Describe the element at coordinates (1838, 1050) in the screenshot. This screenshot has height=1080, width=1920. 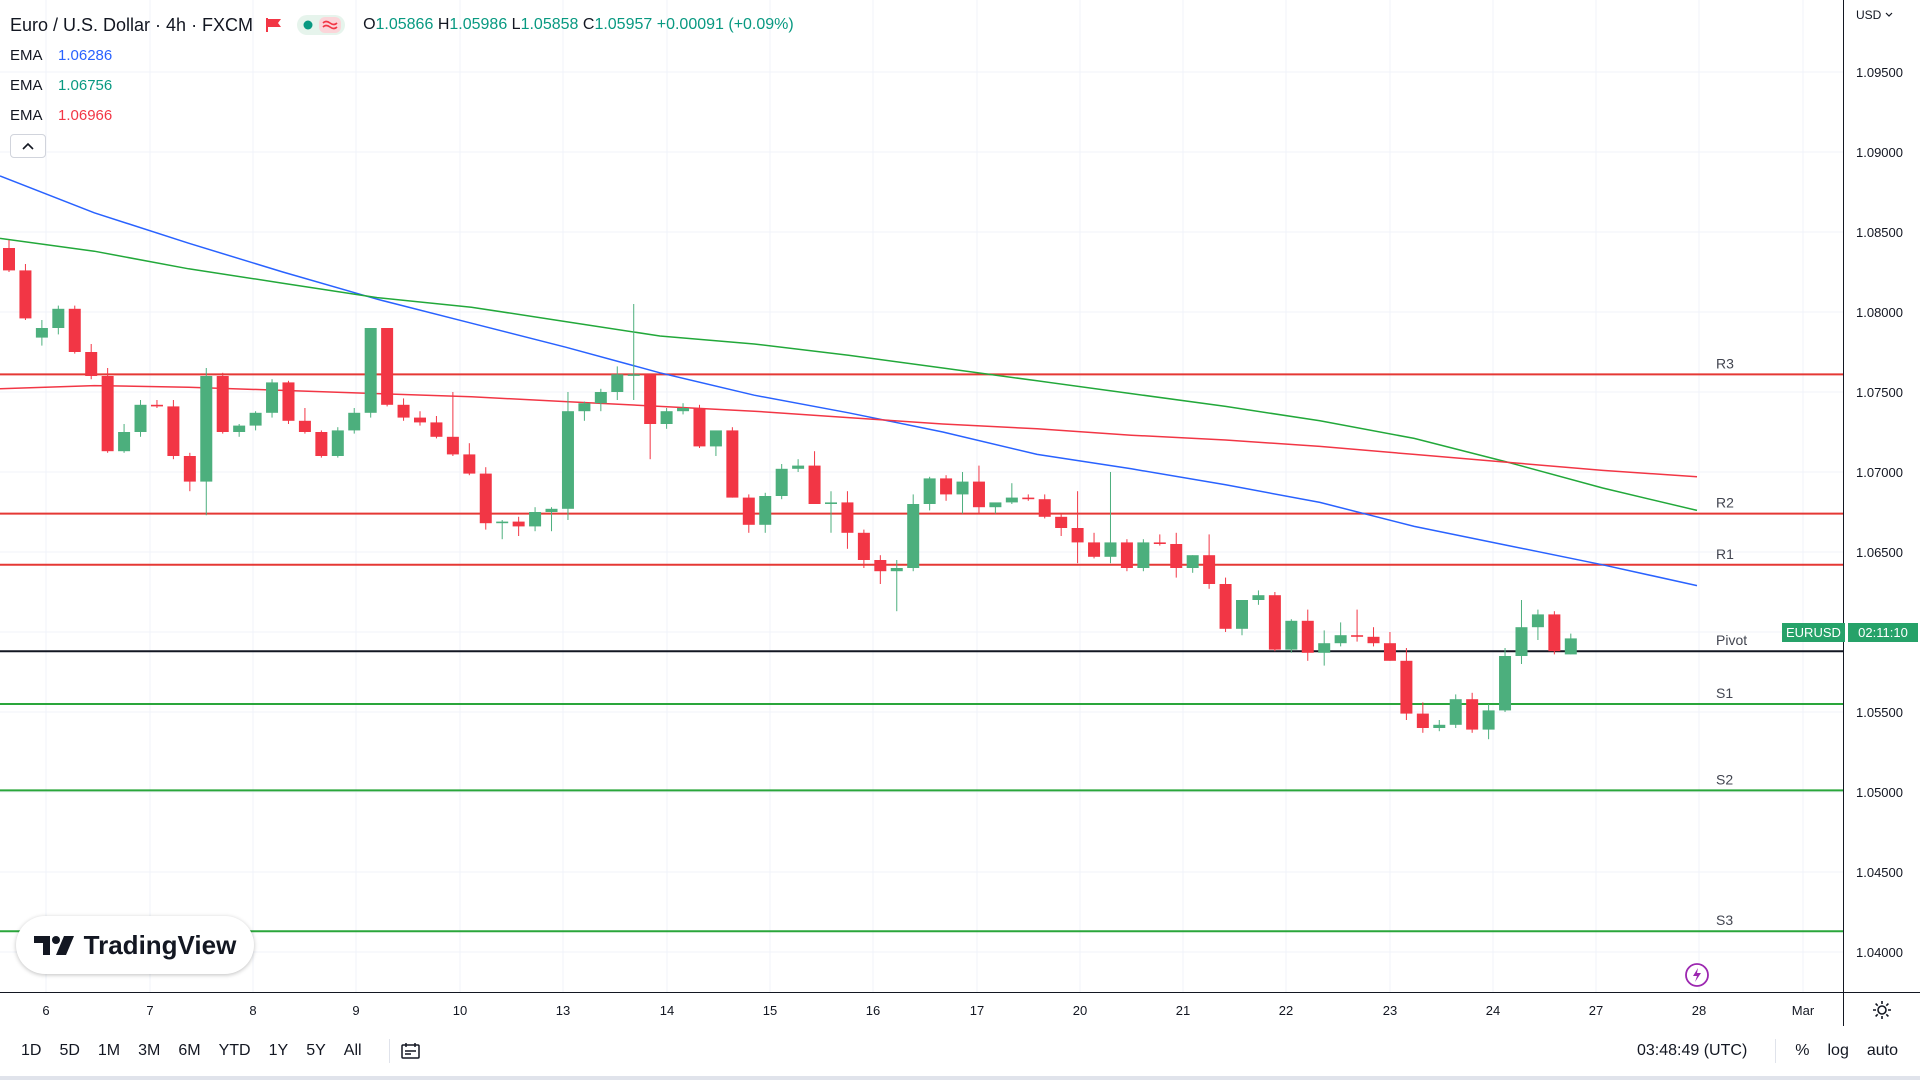
I see `log-scale-button: log` at that location.